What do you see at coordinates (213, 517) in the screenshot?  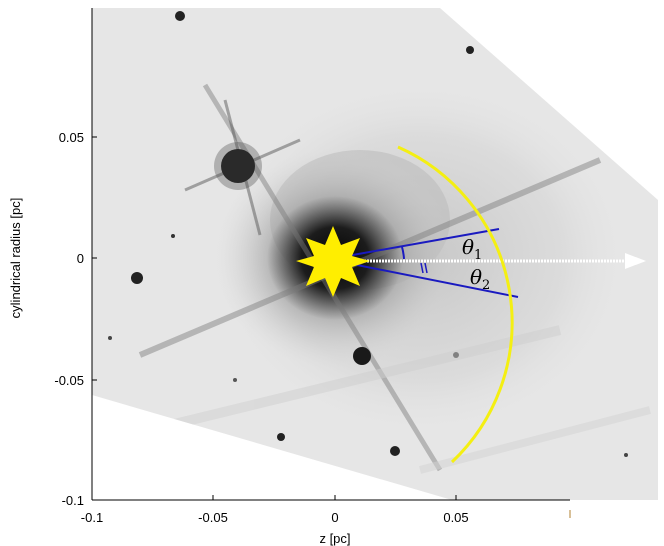 I see `x-tick-label: -0.05` at bounding box center [213, 517].